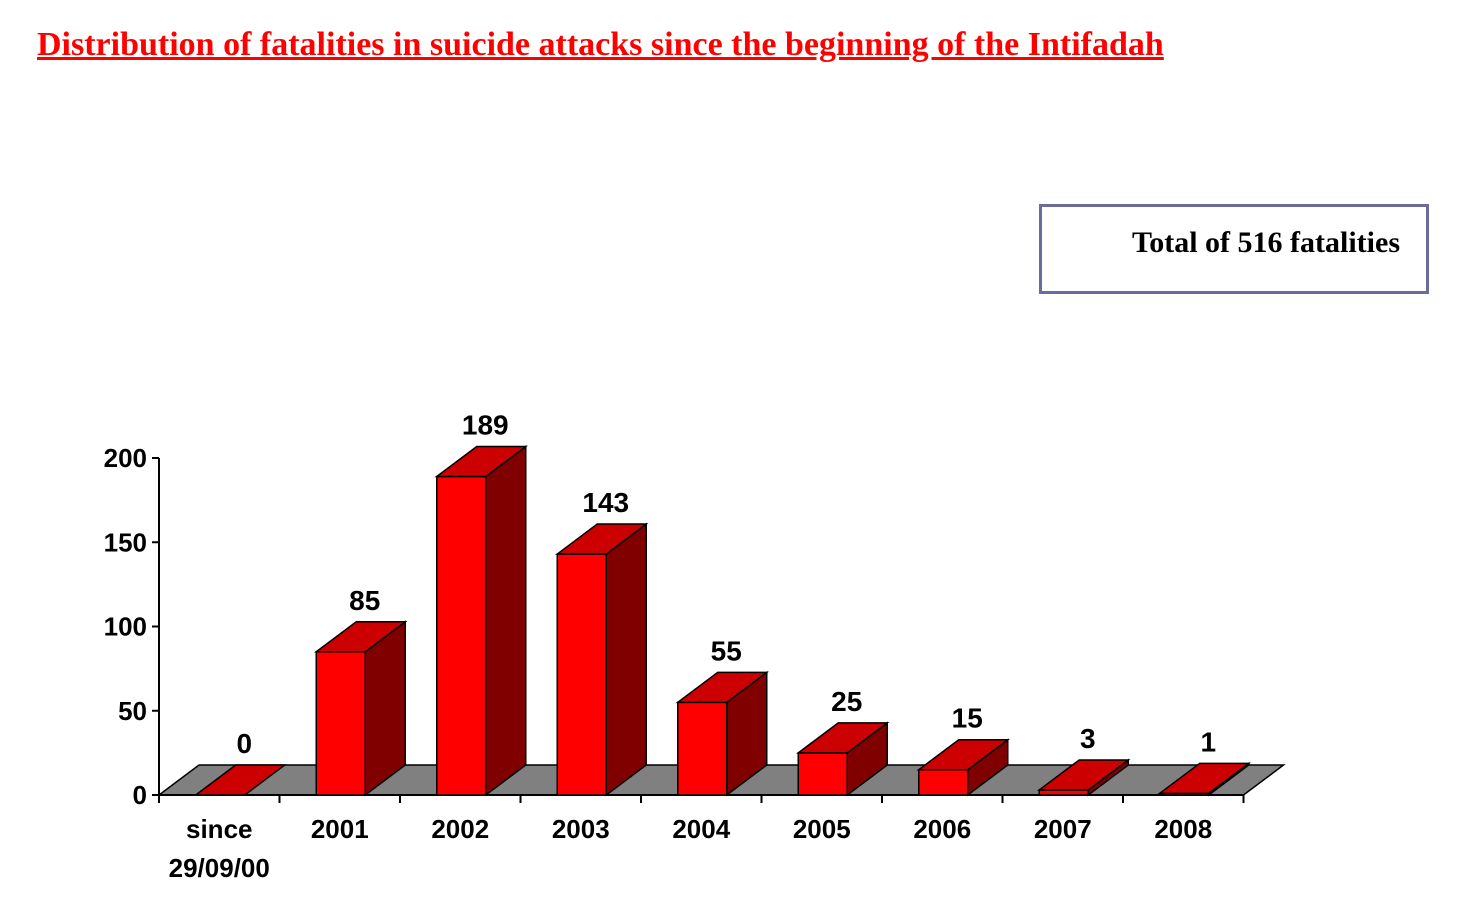 The image size is (1474, 918). I want to click on x-category-label: 2001, so click(340, 829).